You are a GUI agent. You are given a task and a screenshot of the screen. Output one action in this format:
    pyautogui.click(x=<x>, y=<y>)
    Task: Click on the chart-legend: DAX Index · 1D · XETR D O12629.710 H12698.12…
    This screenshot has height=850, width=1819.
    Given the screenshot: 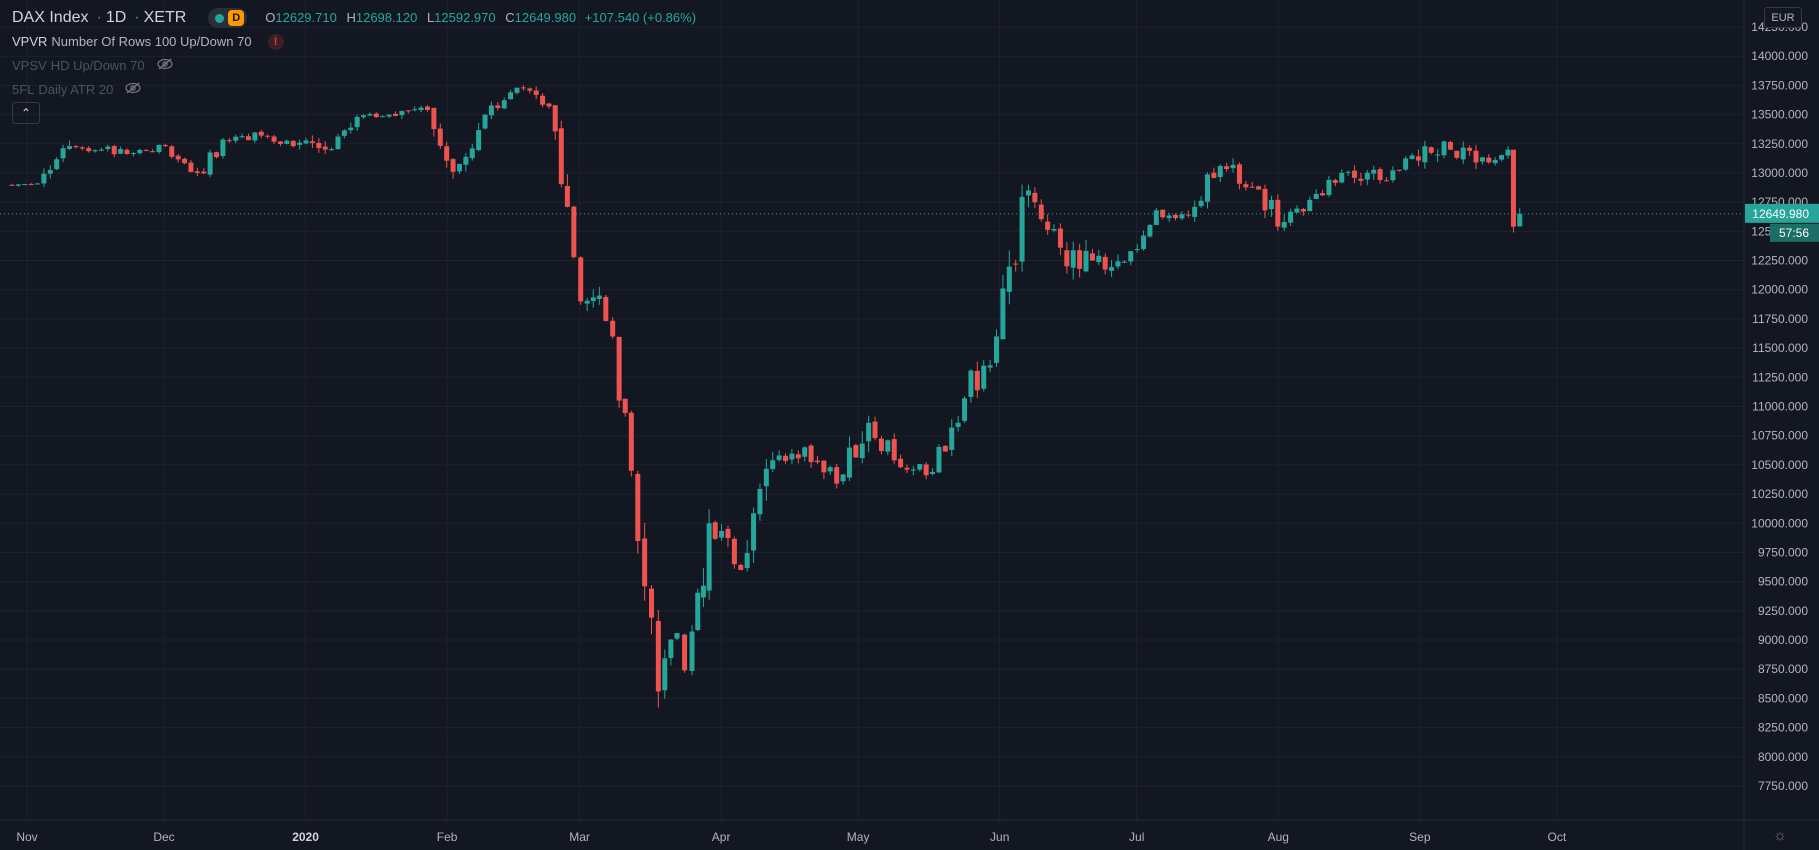 What is the action you would take?
    pyautogui.click(x=354, y=54)
    